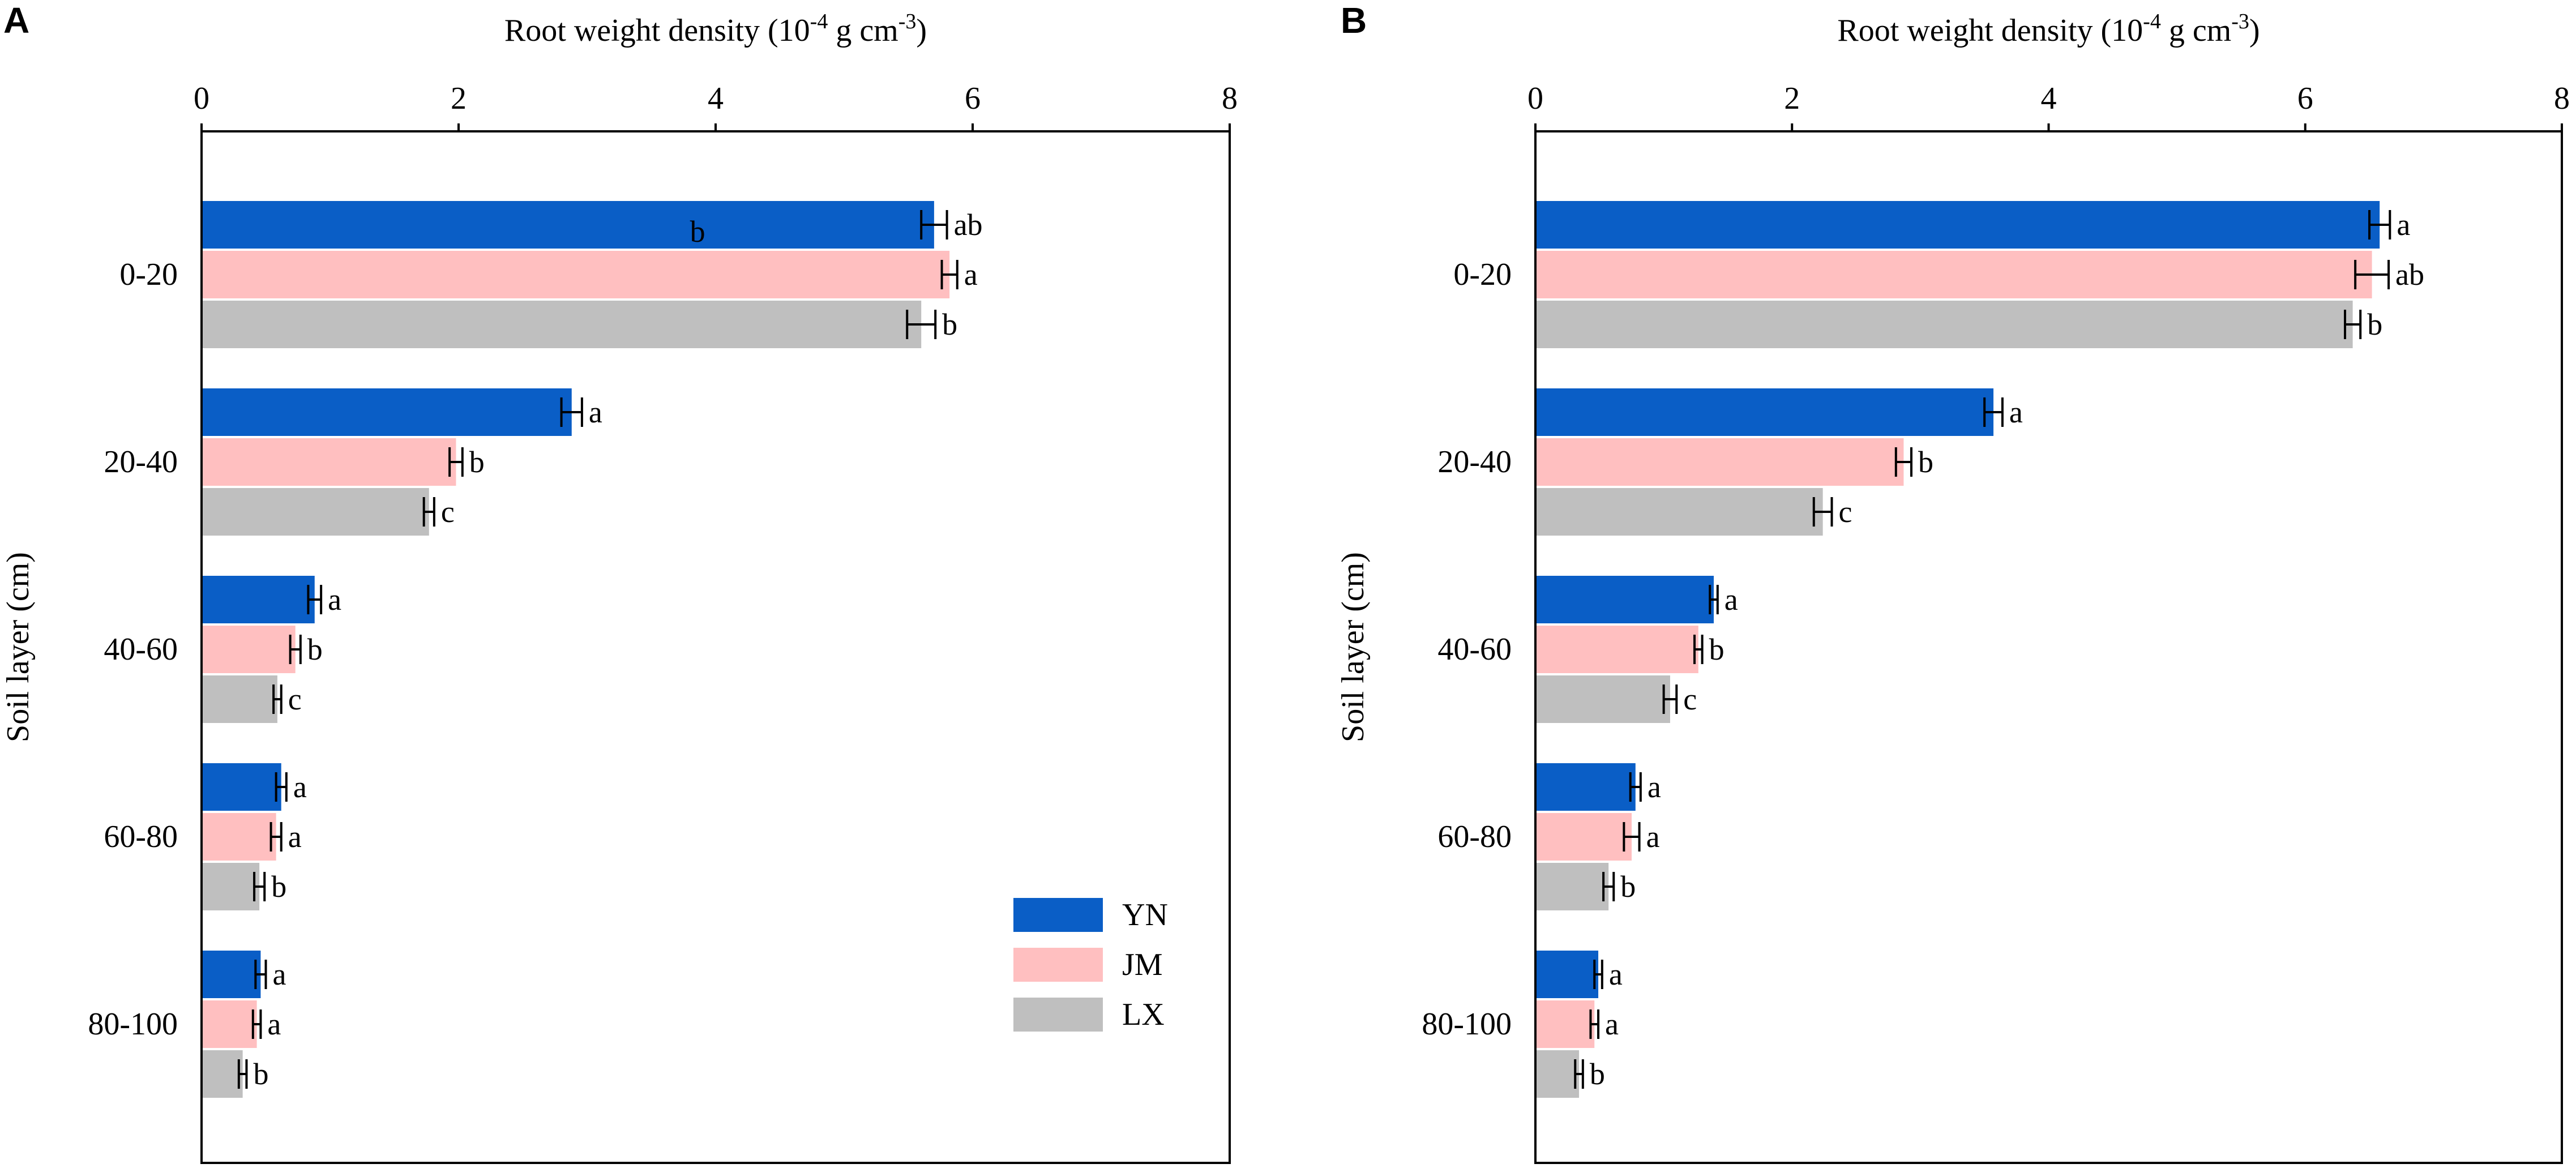 This screenshot has width=2576, height=1168. Describe the element at coordinates (1482, 274) in the screenshot. I see `y-tick-label: 0-20` at that location.